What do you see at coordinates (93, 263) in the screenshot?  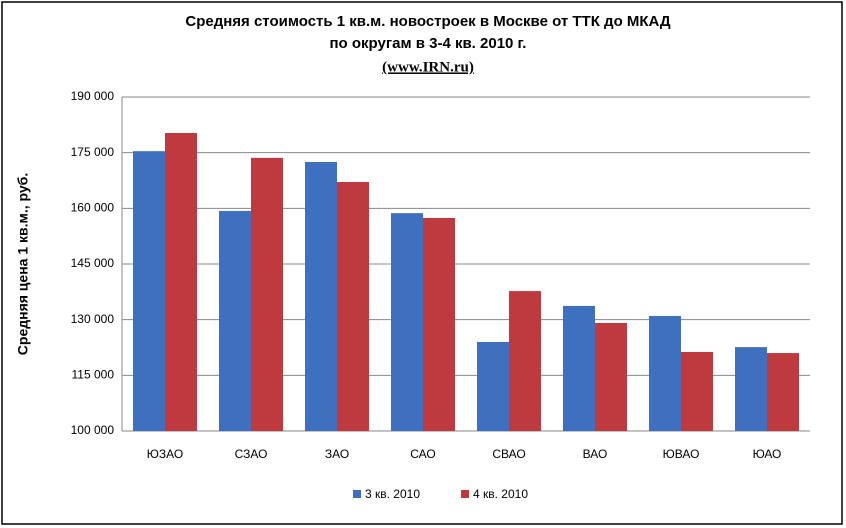 I see `y-tick-label: 145 000` at bounding box center [93, 263].